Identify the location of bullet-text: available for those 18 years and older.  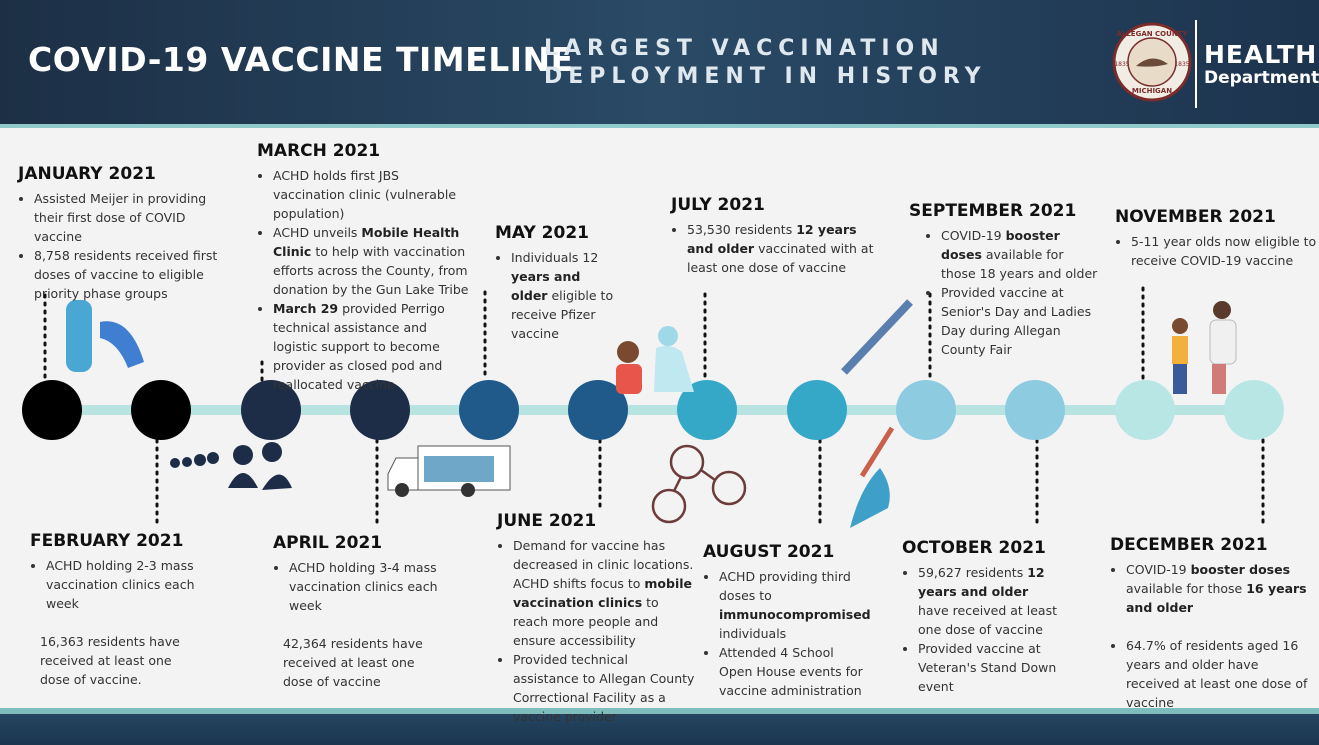
(1019, 264).